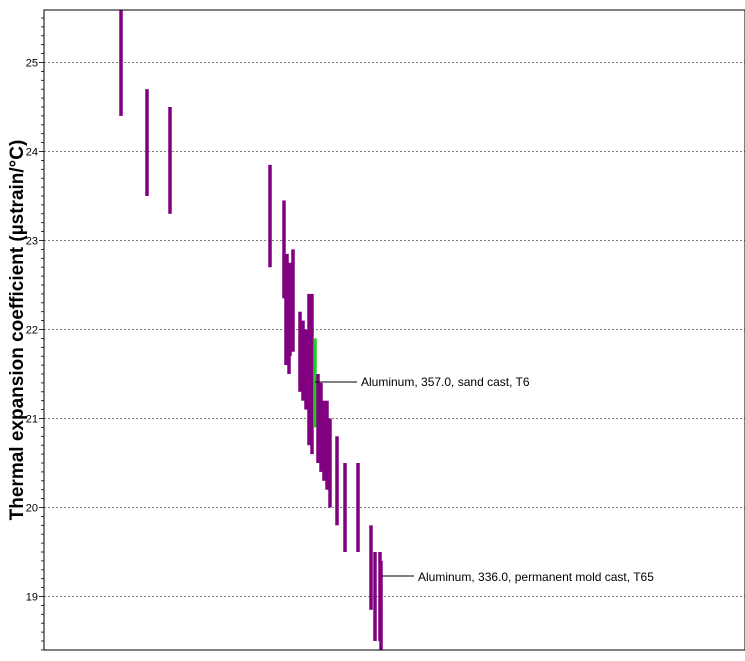  I want to click on y-tick-label-25: 25, so click(32, 64).